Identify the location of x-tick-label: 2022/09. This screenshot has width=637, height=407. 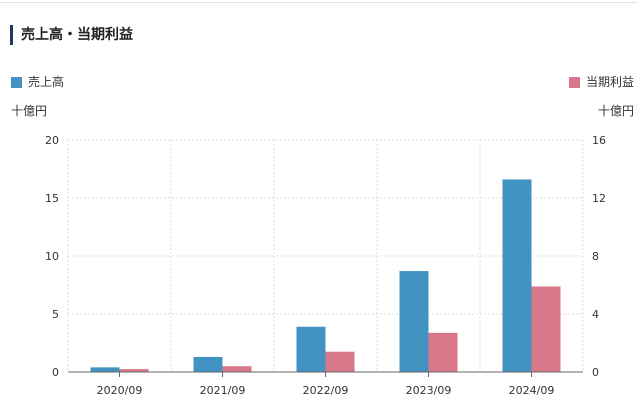
(326, 390).